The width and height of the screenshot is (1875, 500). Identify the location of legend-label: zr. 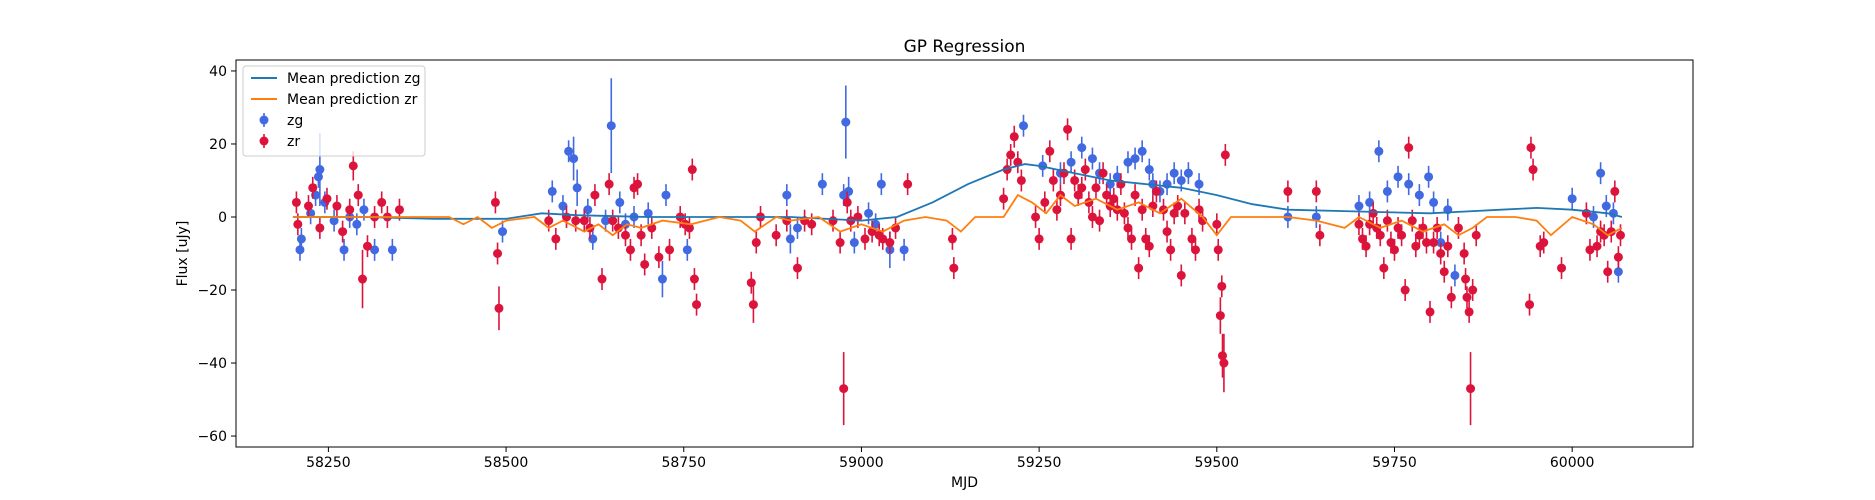
(293, 142).